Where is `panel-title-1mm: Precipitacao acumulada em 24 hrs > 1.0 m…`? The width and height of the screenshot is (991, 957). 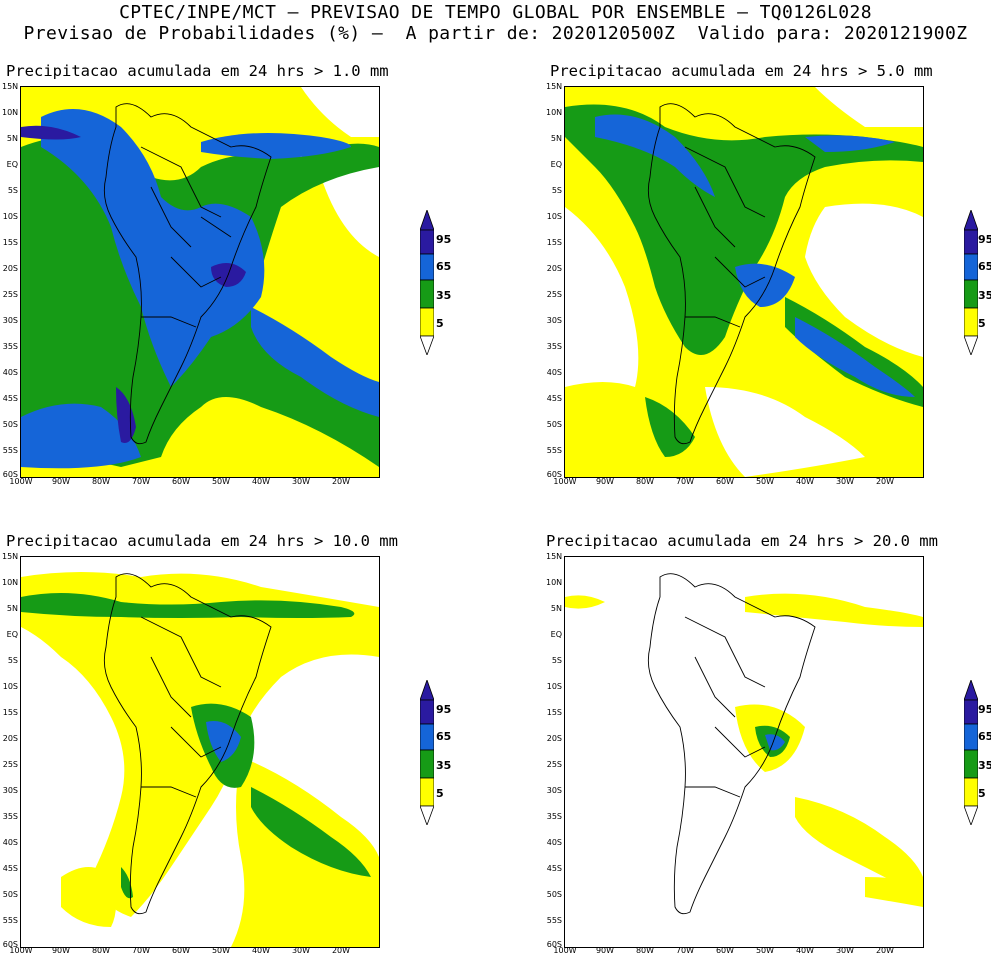
panel-title-1mm: Precipitacao acumulada em 24 hrs > 1.0 m… is located at coordinates (197, 71).